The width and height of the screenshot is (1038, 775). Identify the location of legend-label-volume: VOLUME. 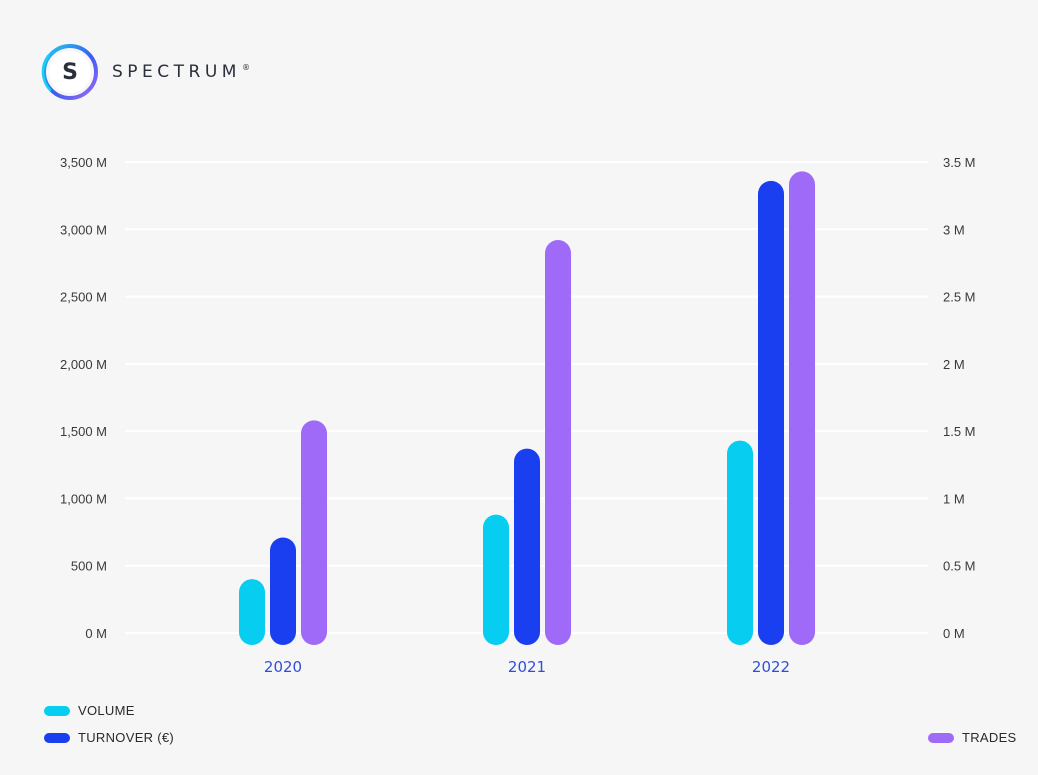
(106, 710).